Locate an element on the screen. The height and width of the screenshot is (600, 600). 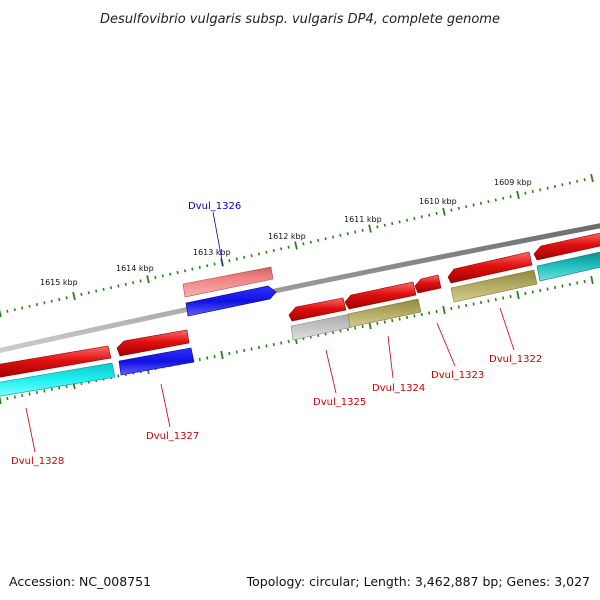
cds-dvul-1325-arrow is located at coordinates (321, 327).